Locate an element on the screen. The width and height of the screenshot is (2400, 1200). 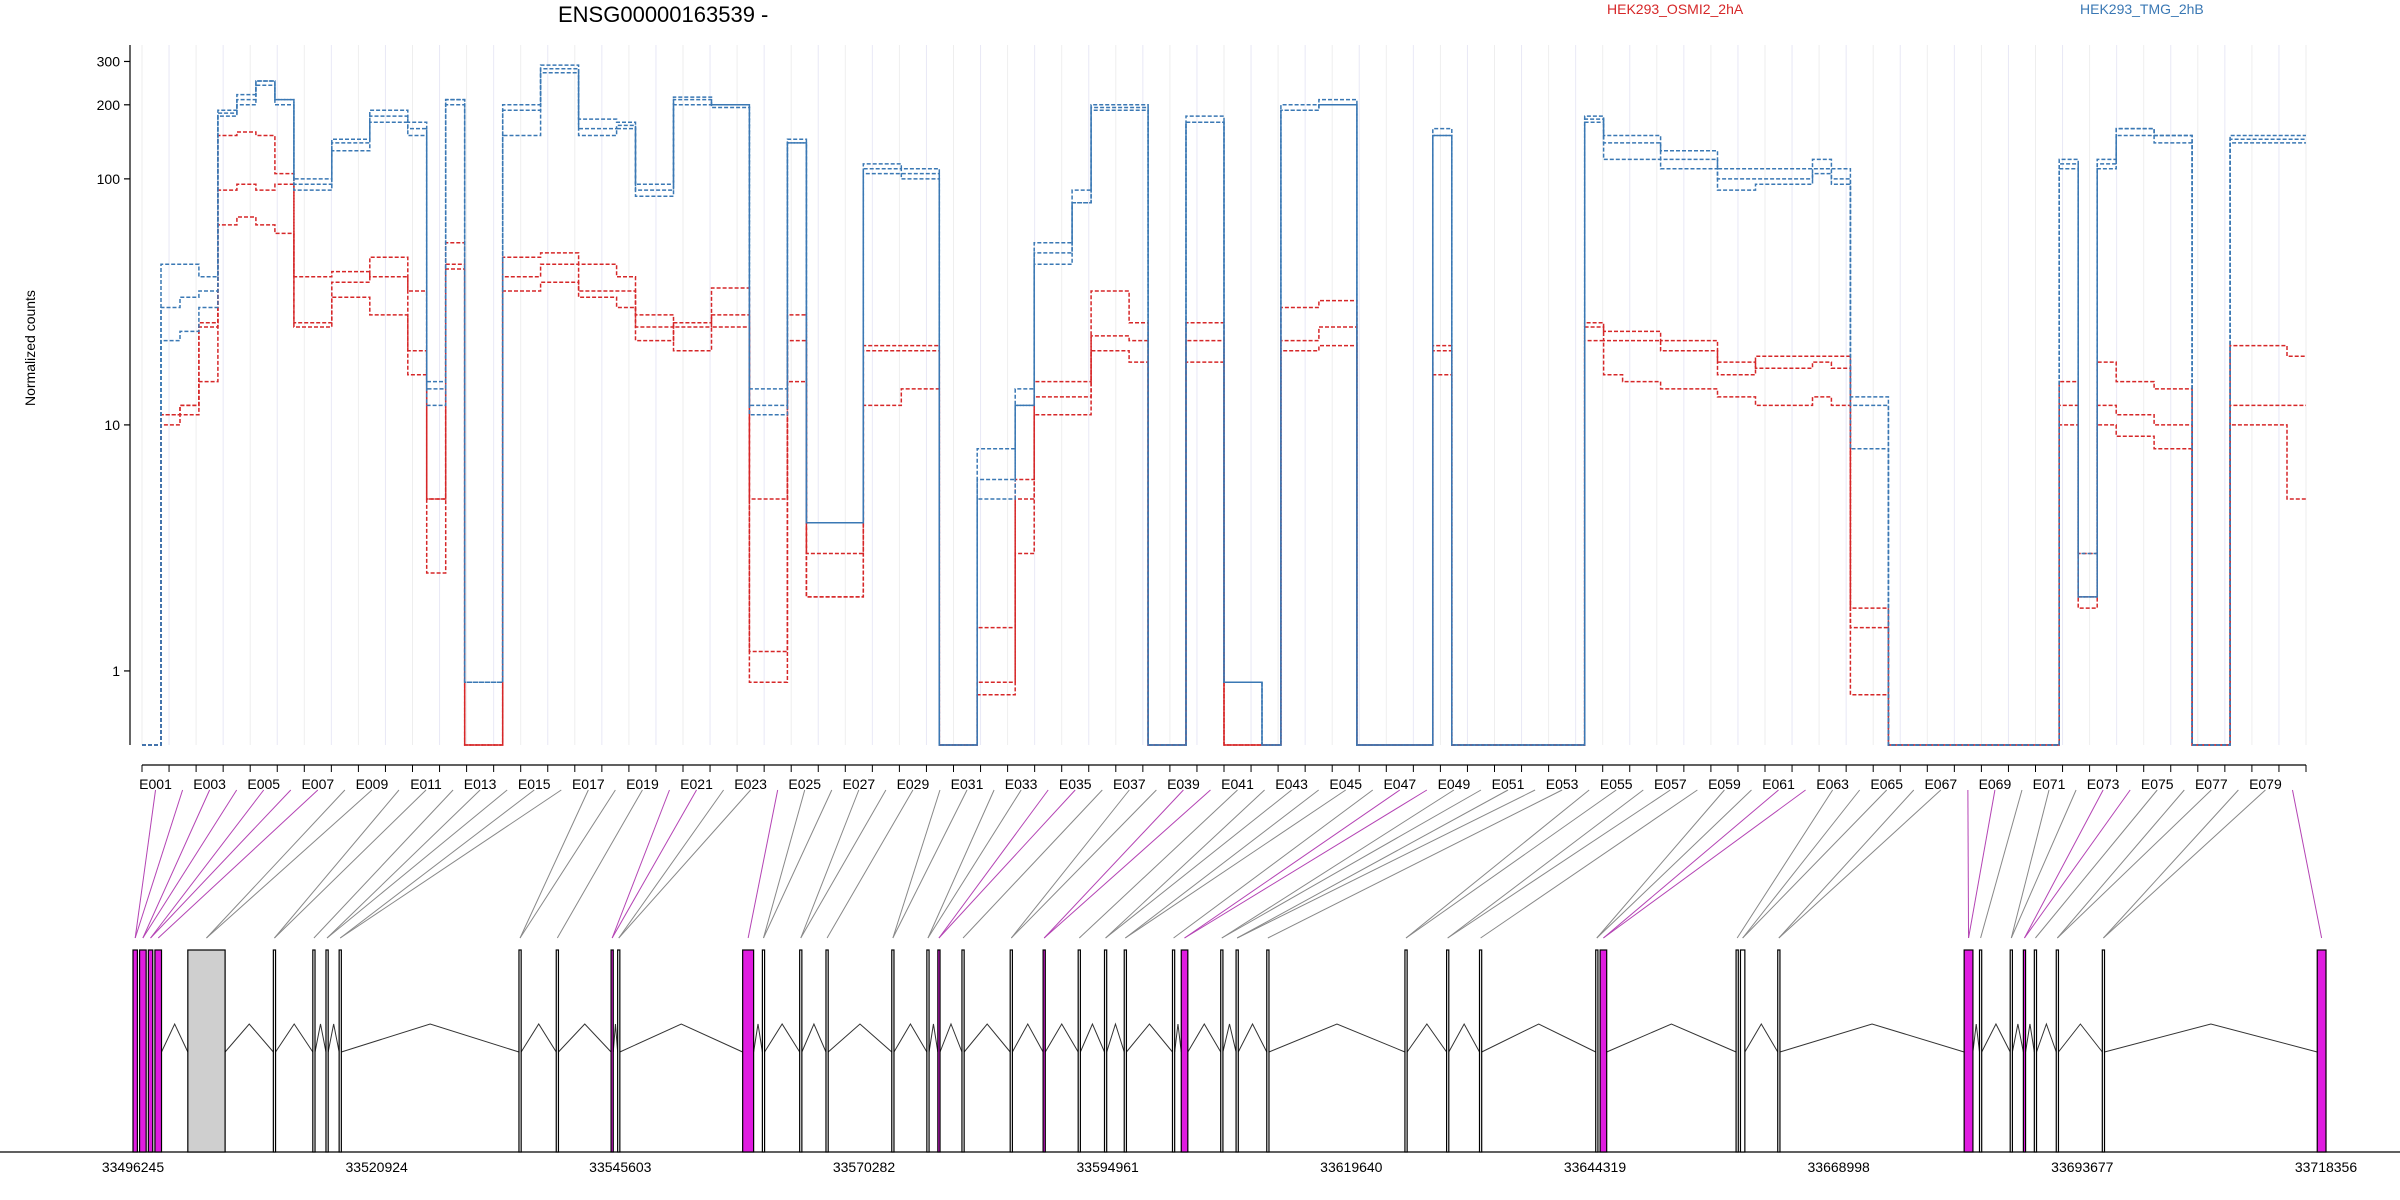
x-tick-label: E045 is located at coordinates (1345, 784).